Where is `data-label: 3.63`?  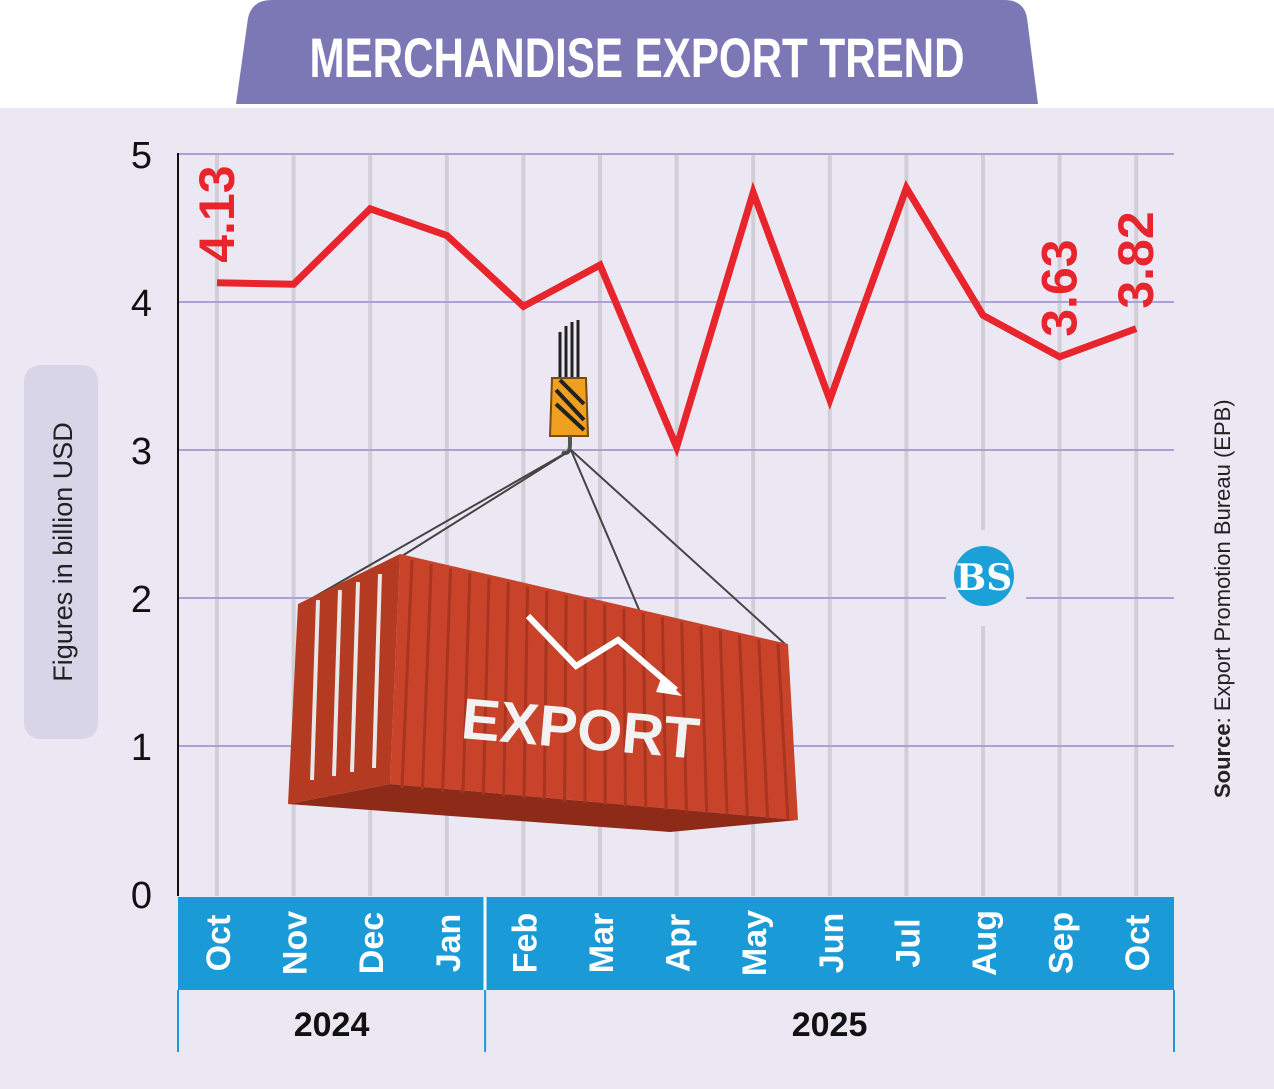
data-label: 3.63 is located at coordinates (1060, 287).